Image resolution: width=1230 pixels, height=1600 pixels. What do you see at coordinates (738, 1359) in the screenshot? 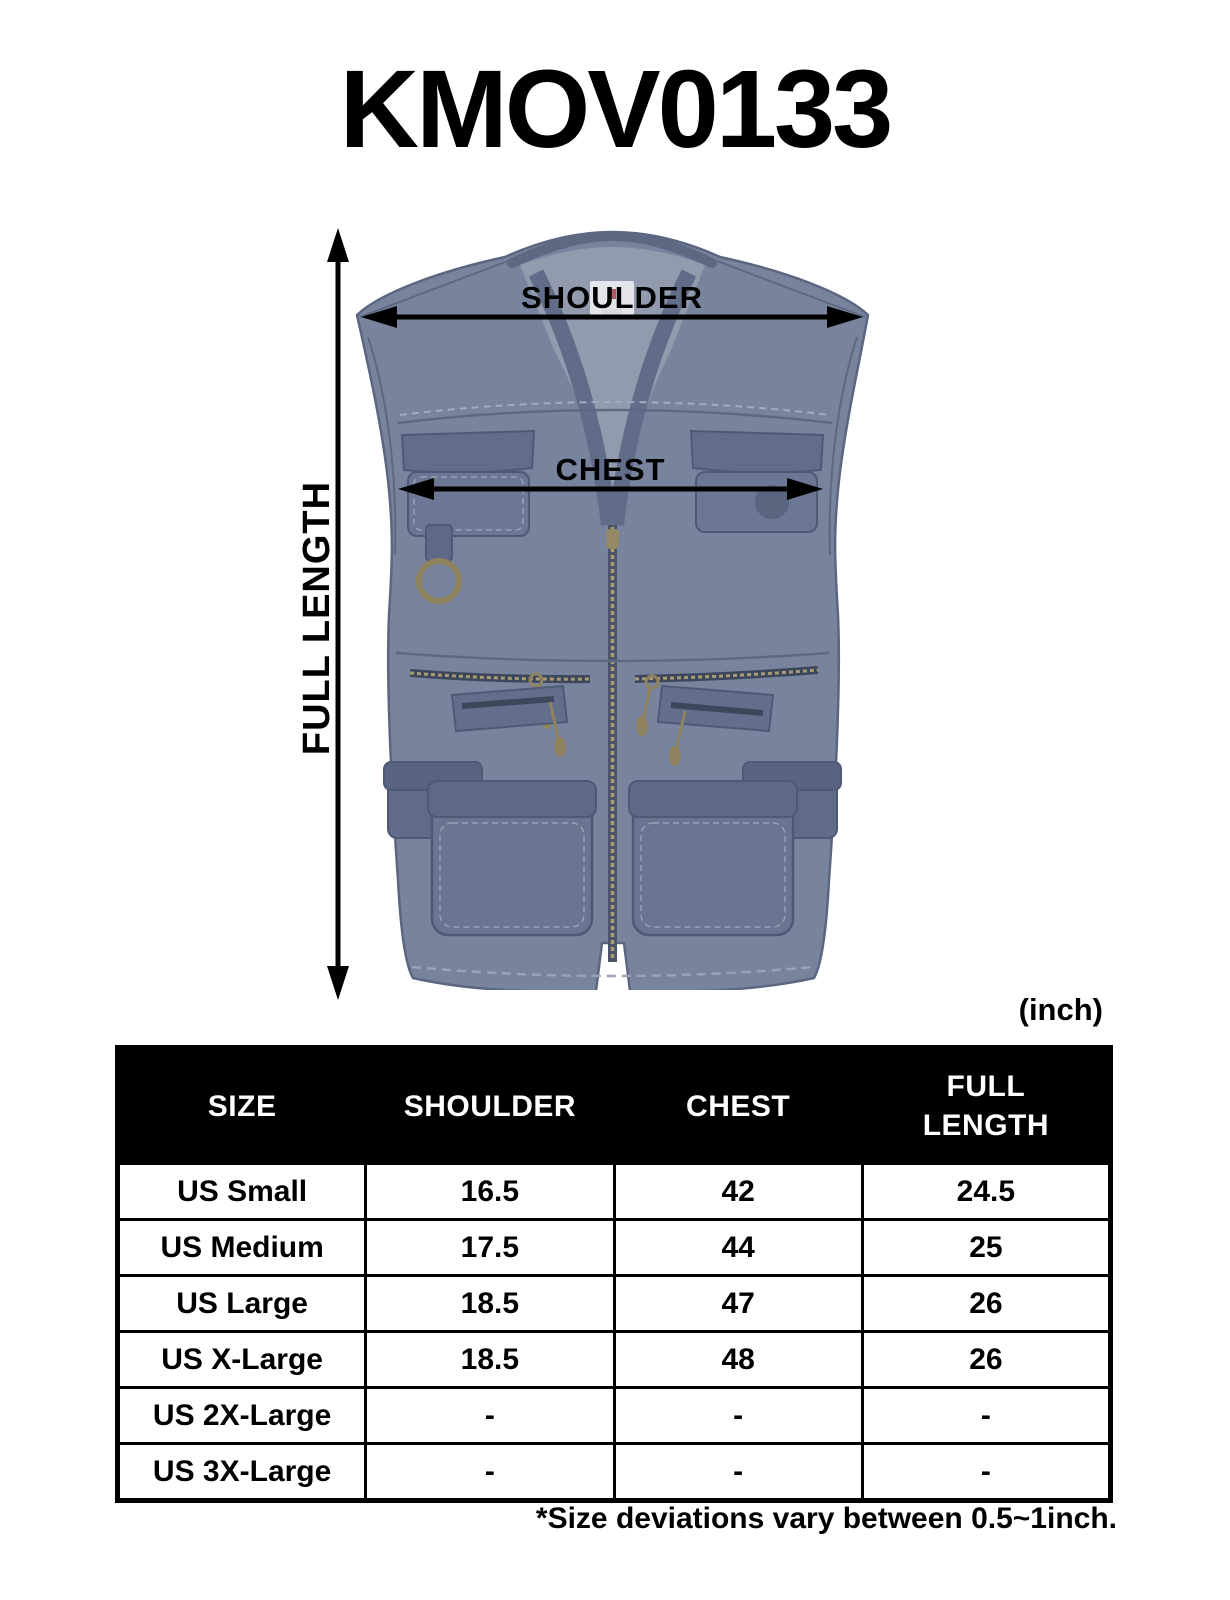
I see `chest-cell: 48` at bounding box center [738, 1359].